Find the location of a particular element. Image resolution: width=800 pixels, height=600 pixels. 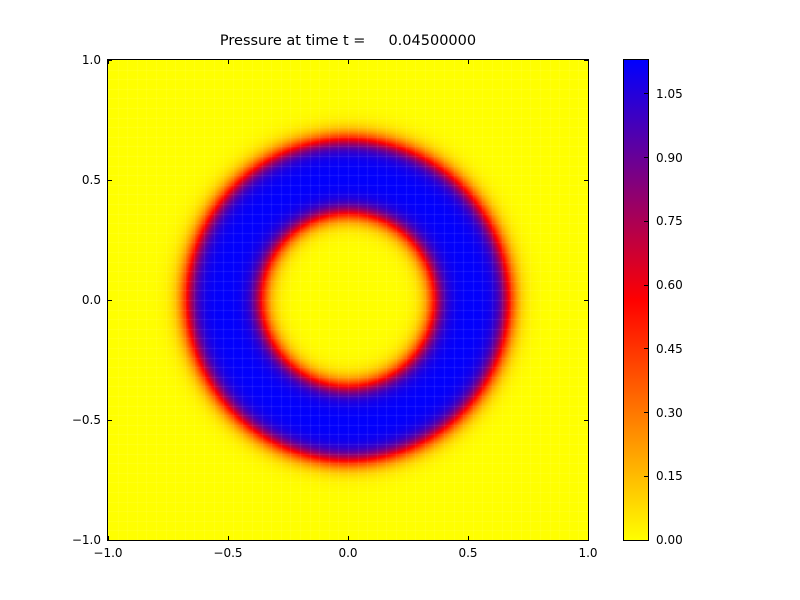

y-tick-label: 0.5 is located at coordinates (91, 180).